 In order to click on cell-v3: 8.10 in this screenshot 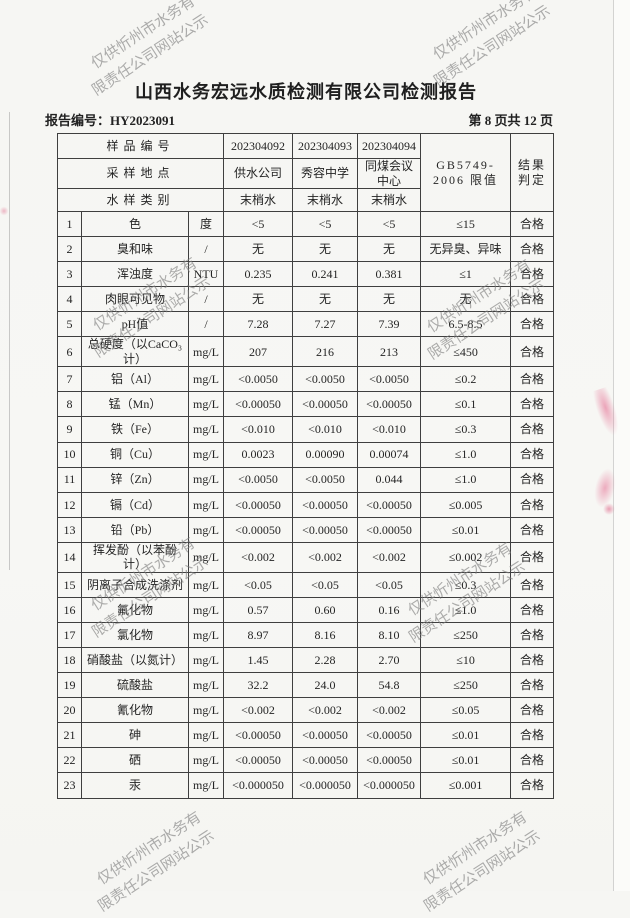, I will do `click(389, 634)`.